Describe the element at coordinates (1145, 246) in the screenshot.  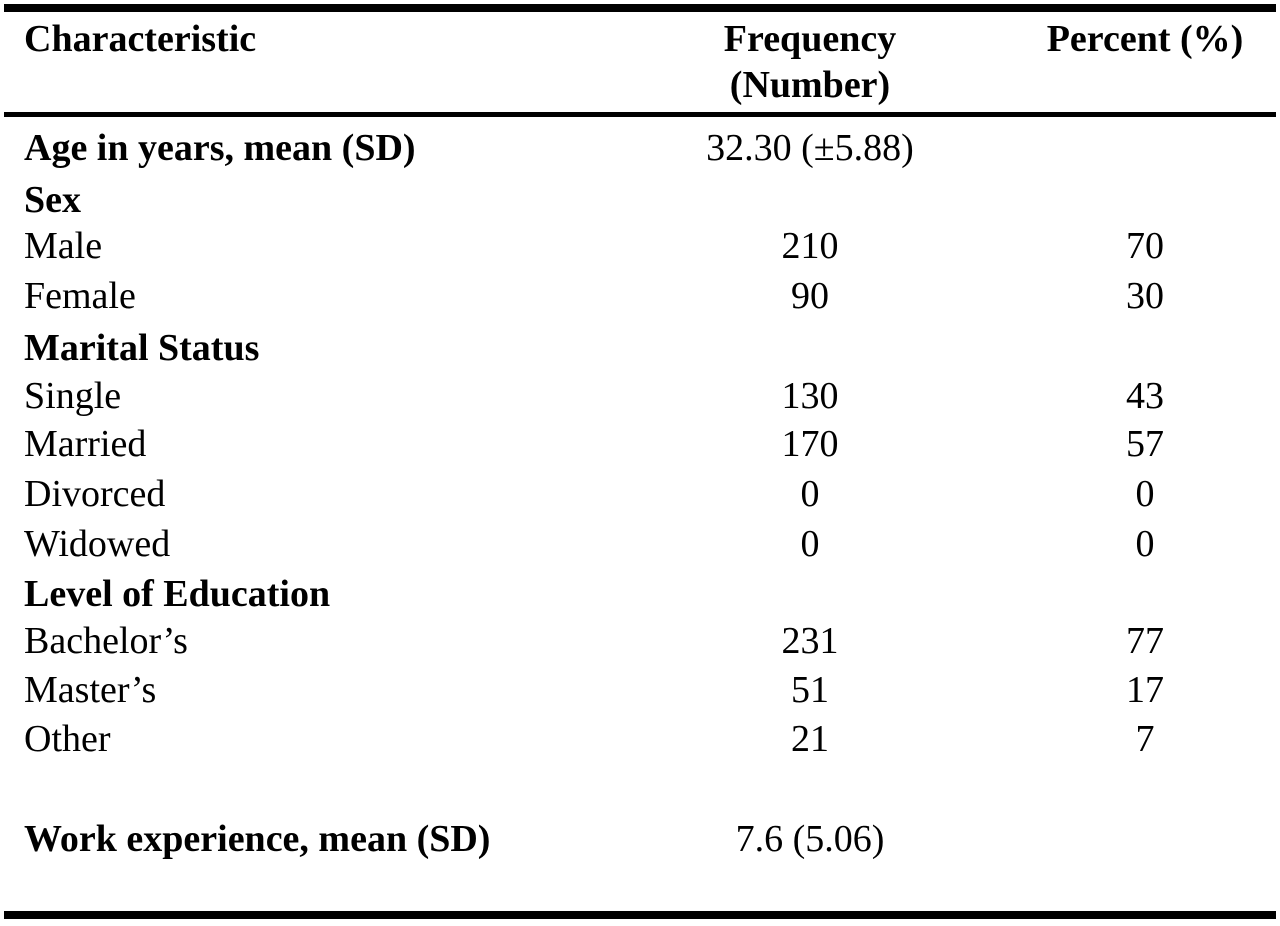
I see `row-percent: 70` at that location.